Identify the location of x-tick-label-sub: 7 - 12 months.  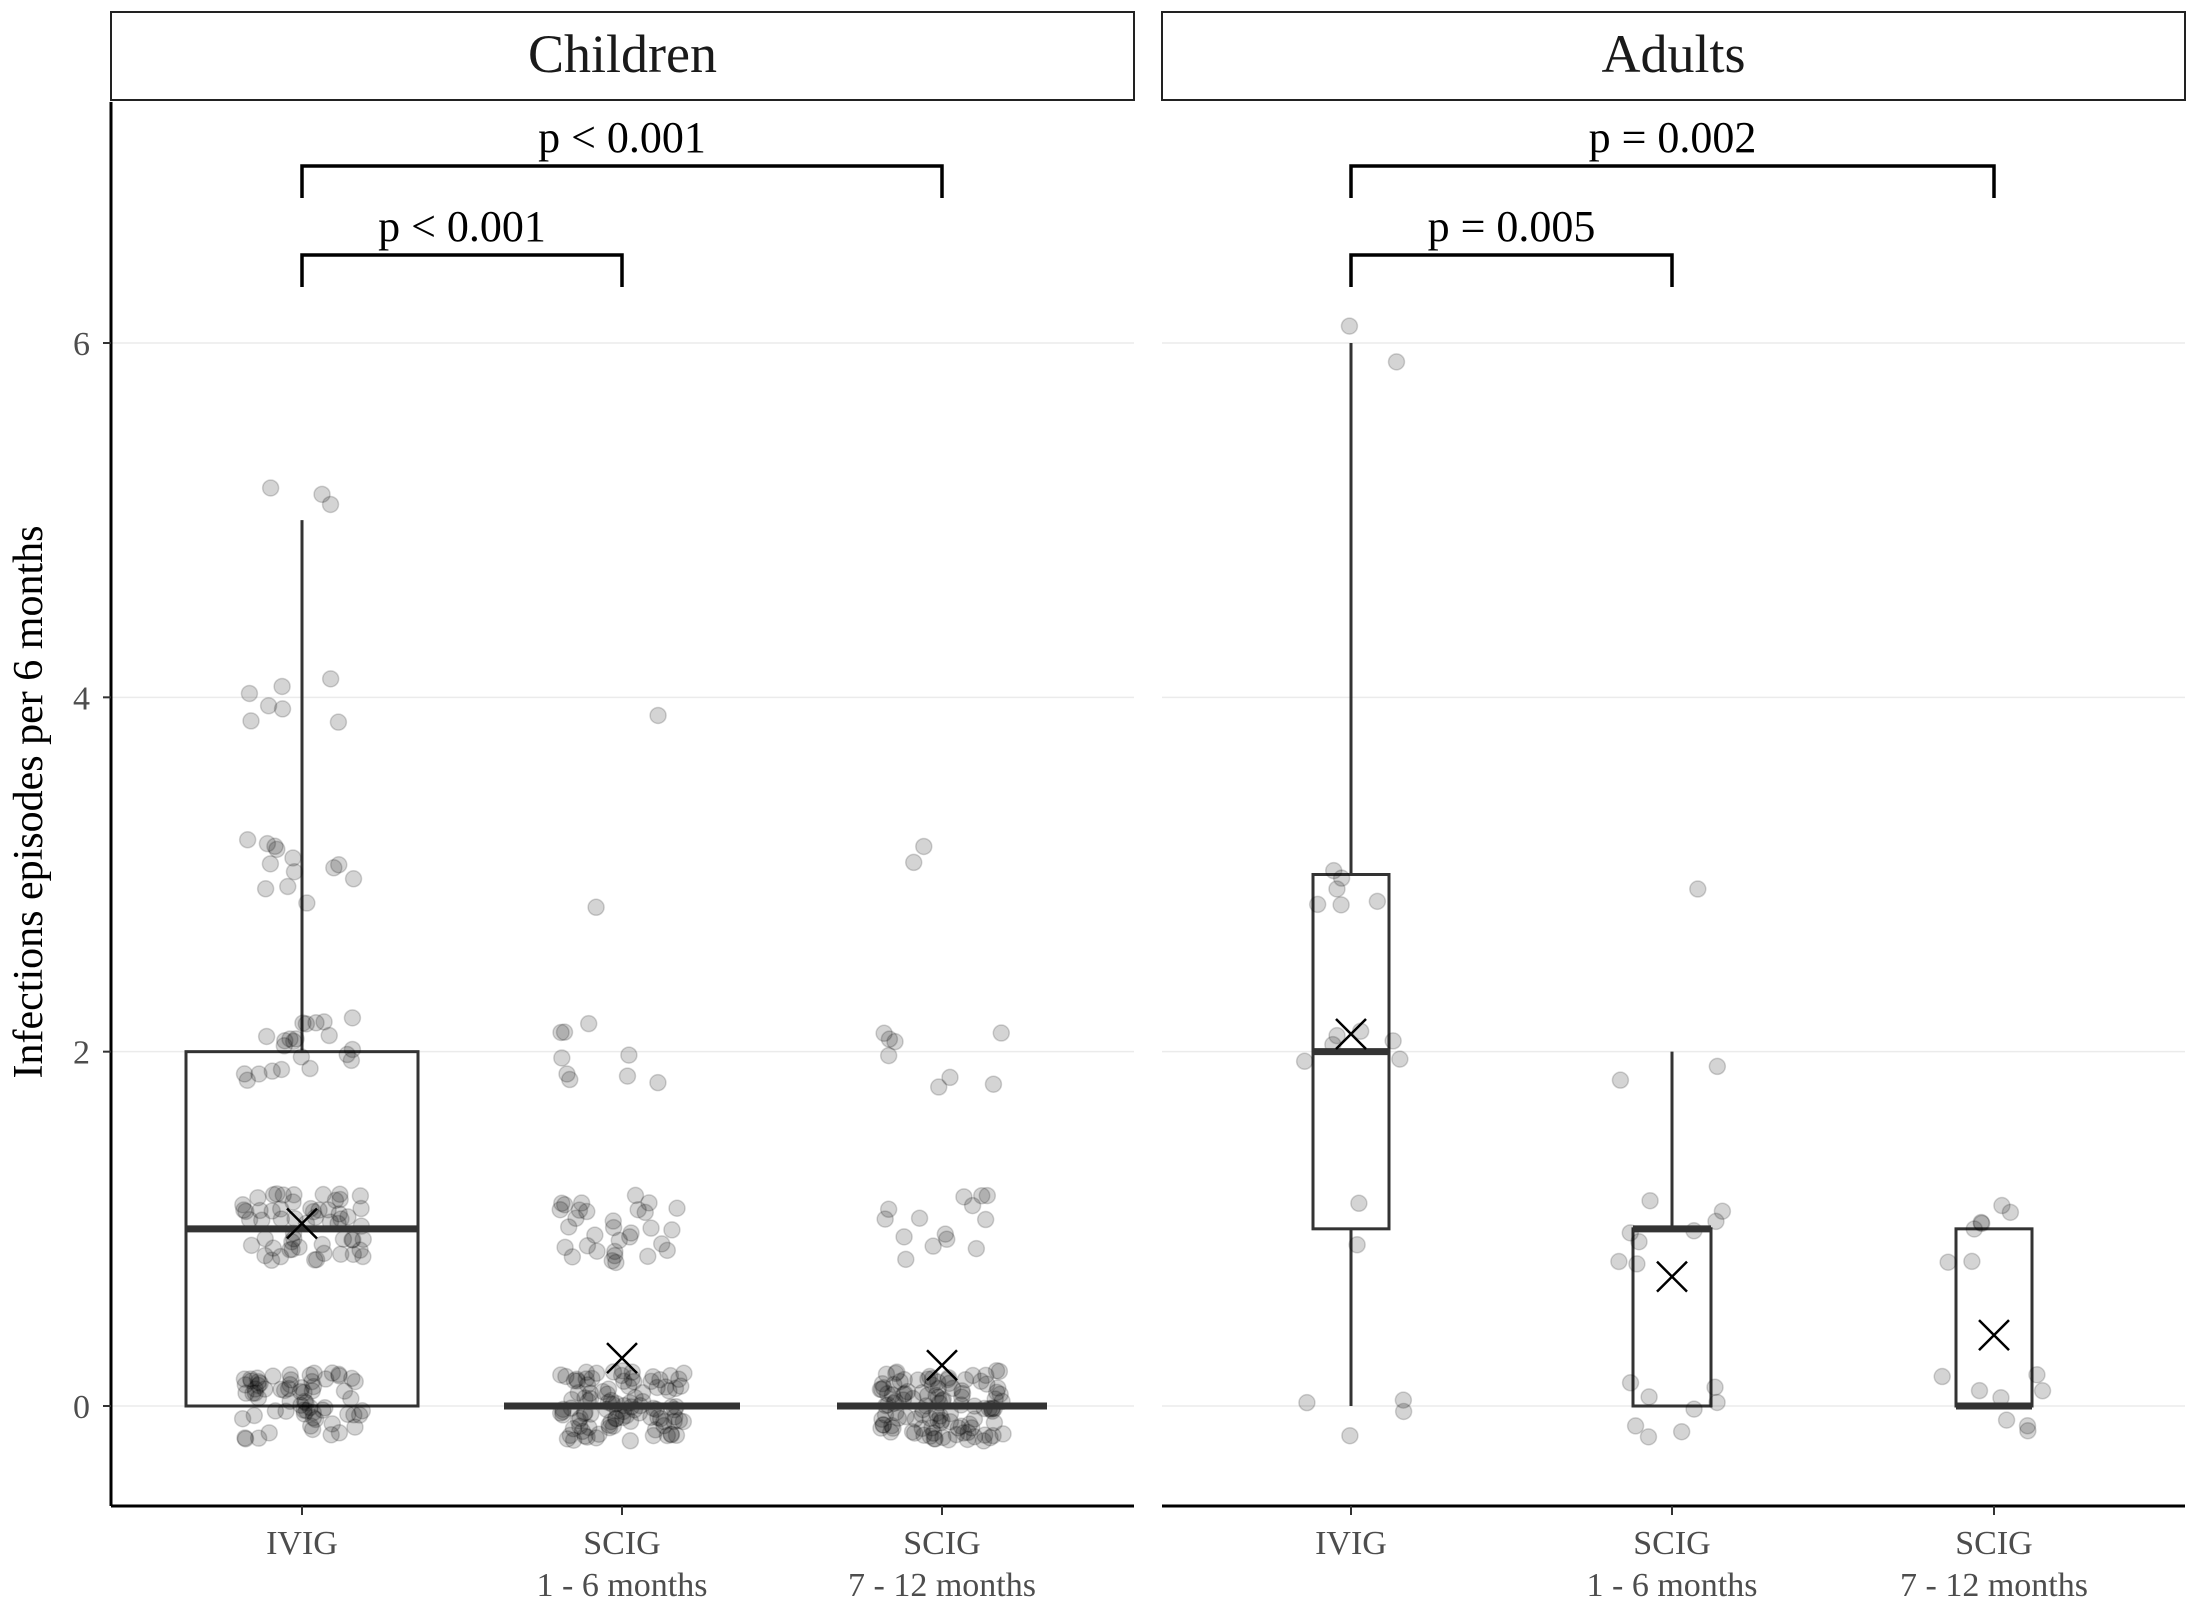
(942, 1585).